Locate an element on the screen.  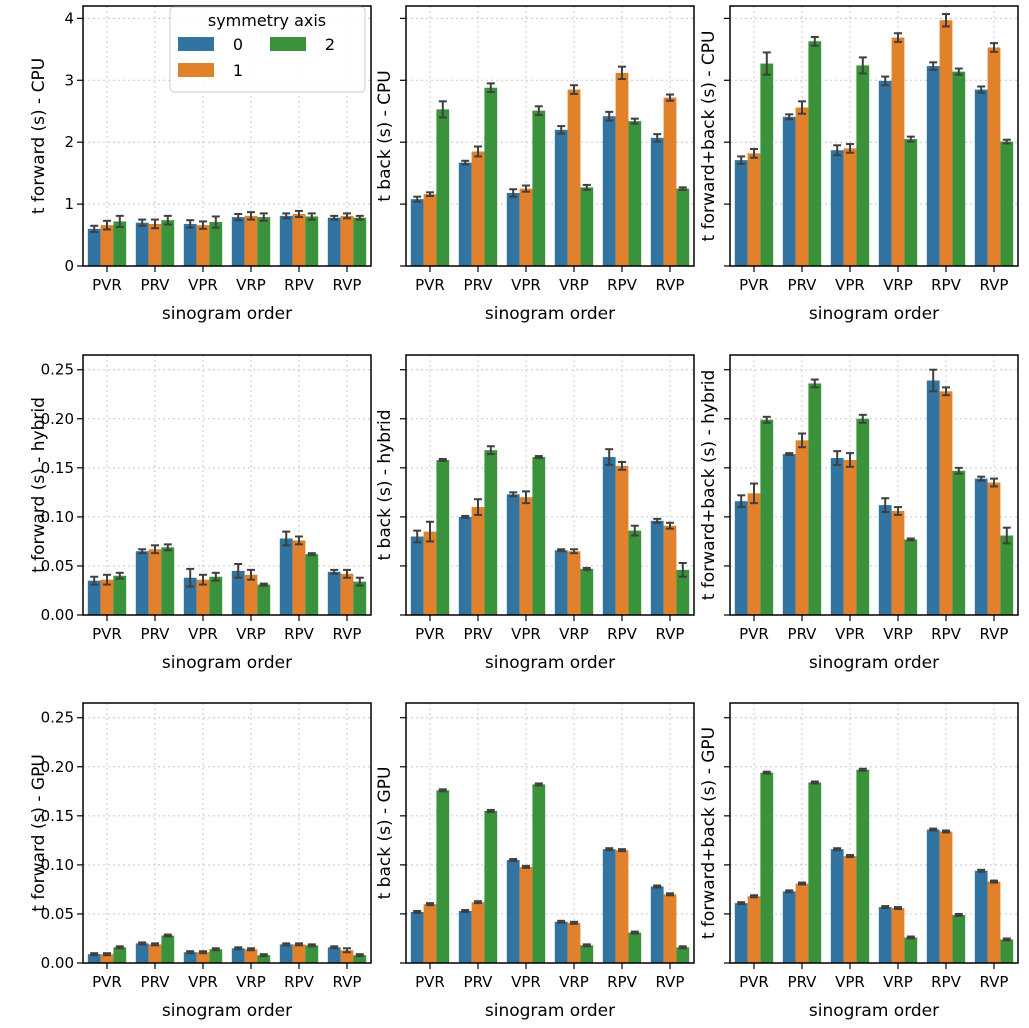
y-axis-label: t forward (s) - CPU is located at coordinates (39, 136).